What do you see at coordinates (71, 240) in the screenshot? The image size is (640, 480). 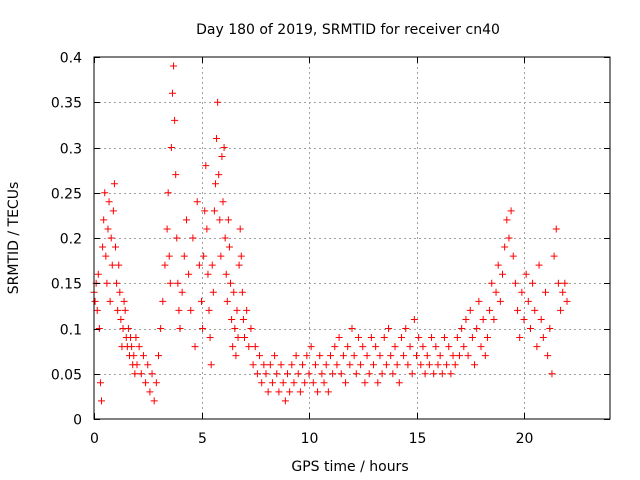 I see `y-tick-label: 0.2` at bounding box center [71, 240].